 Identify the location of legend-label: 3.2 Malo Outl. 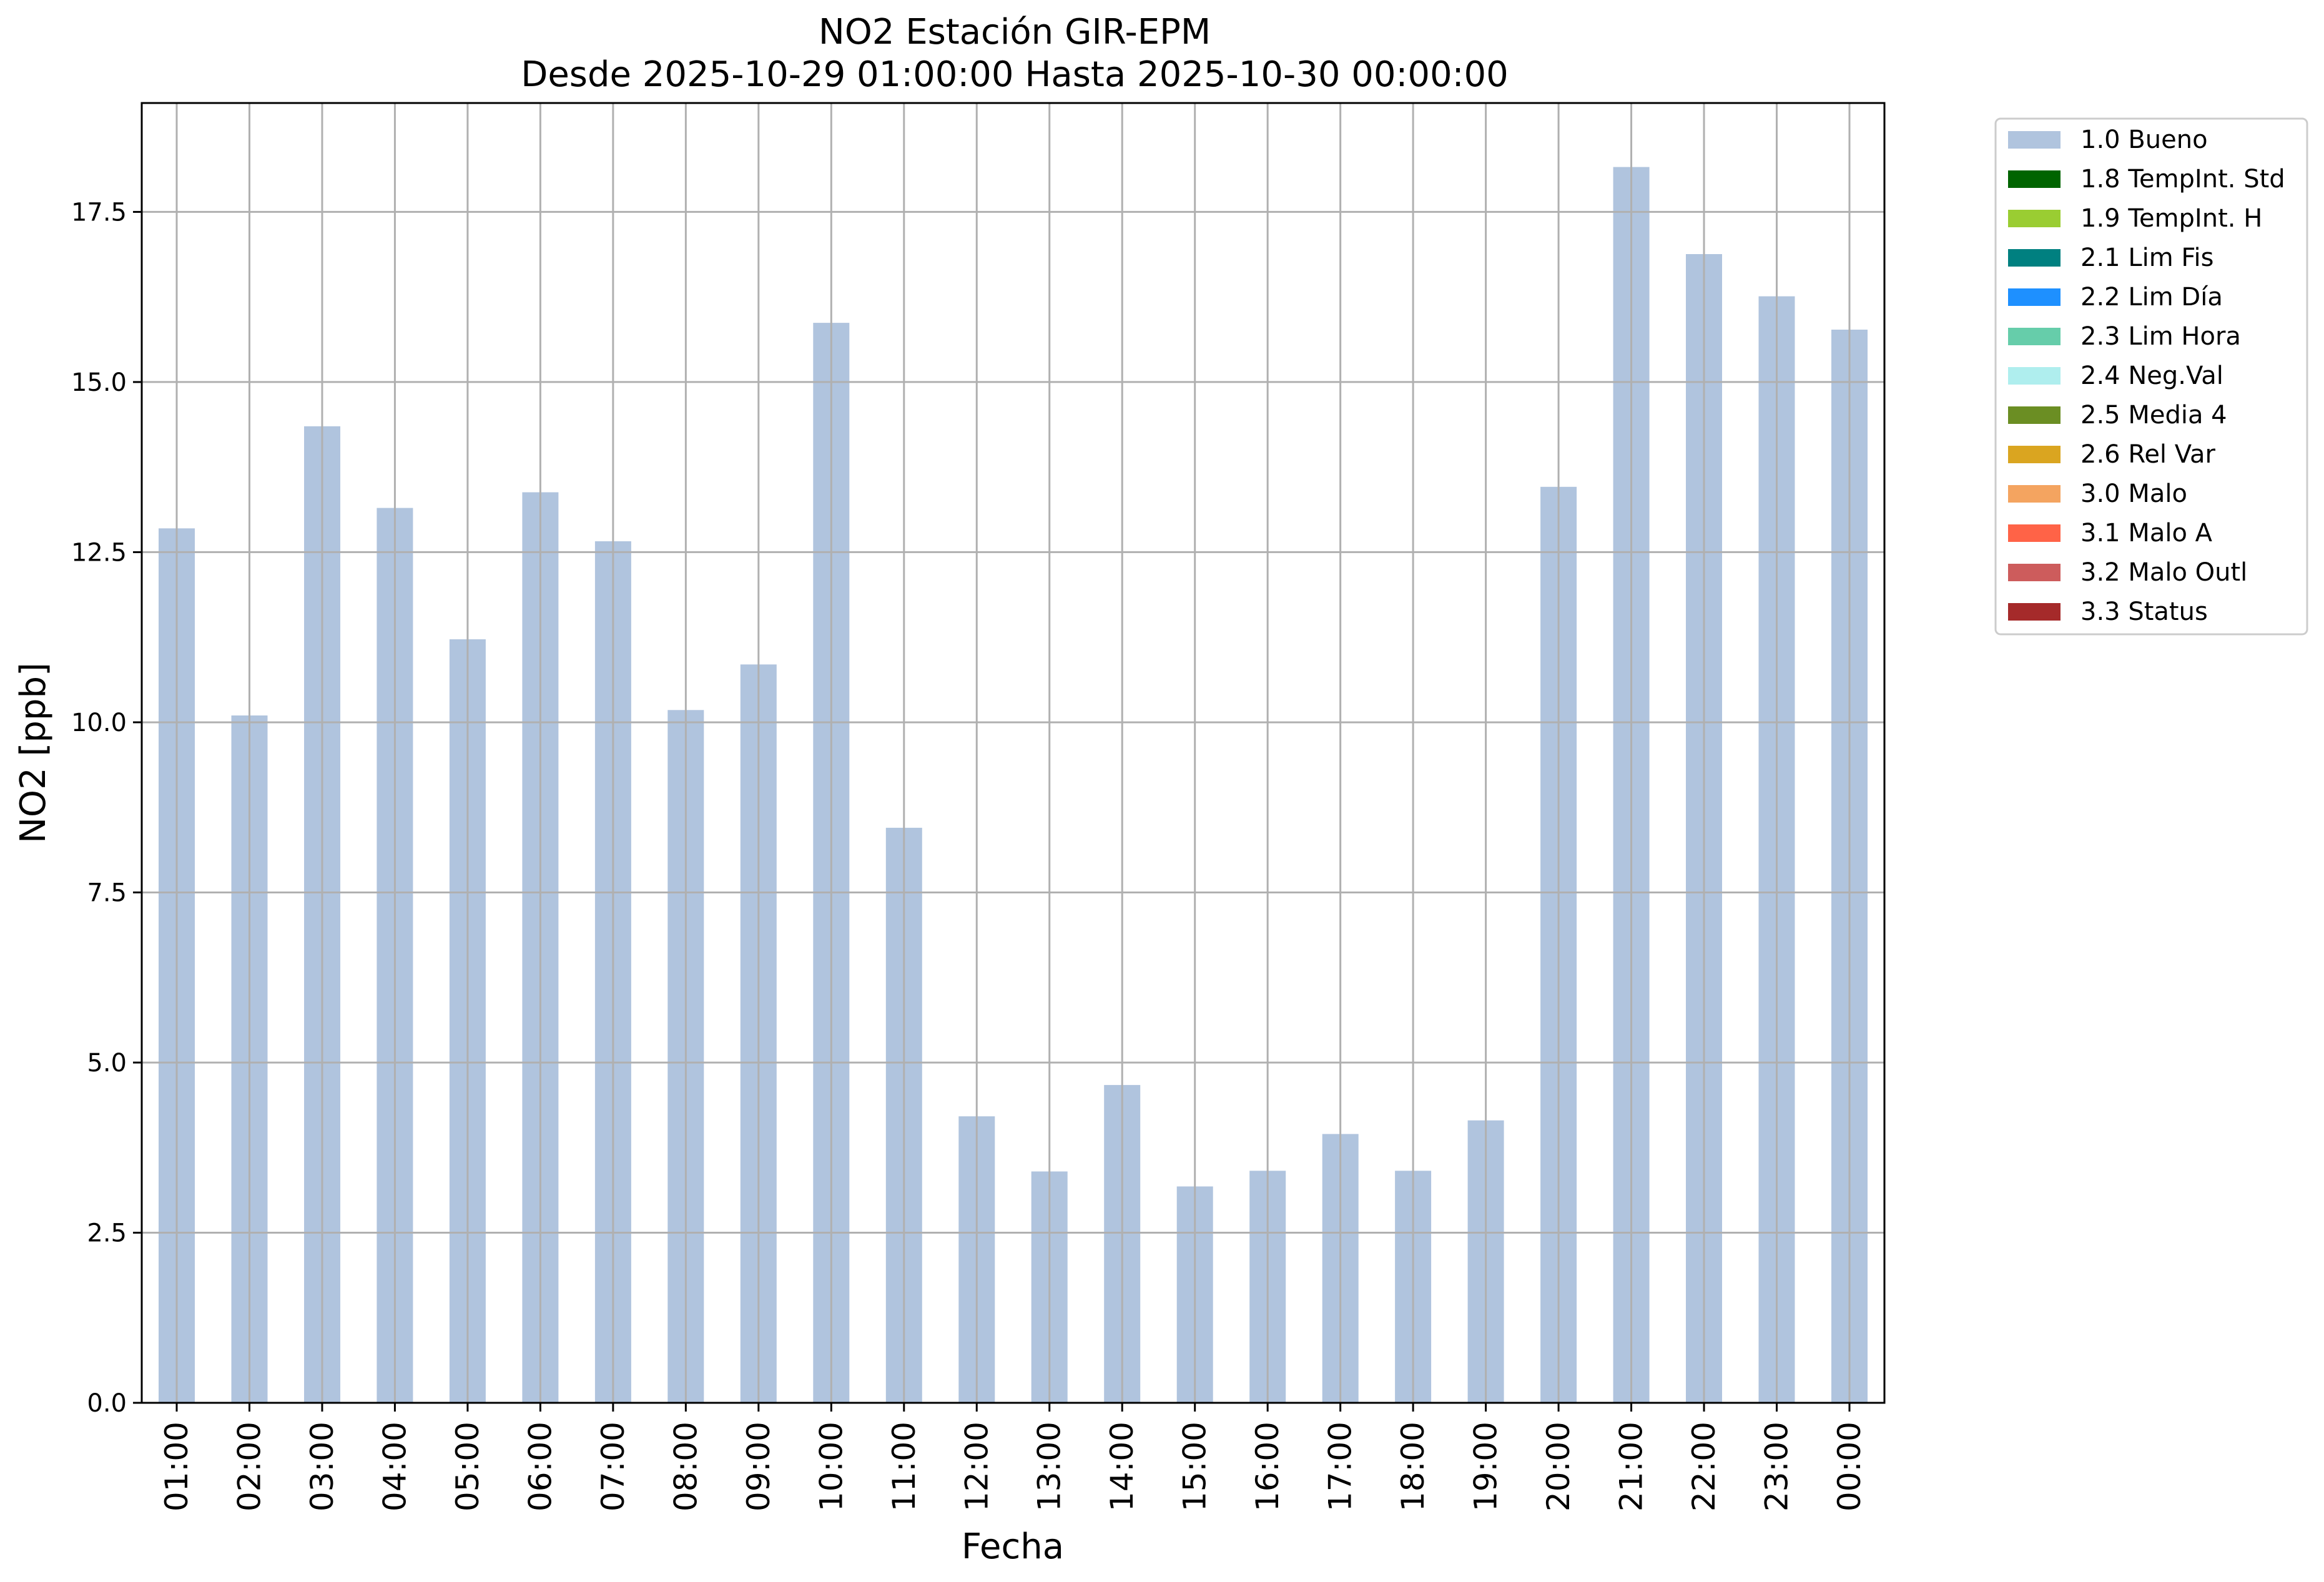
(2163, 572).